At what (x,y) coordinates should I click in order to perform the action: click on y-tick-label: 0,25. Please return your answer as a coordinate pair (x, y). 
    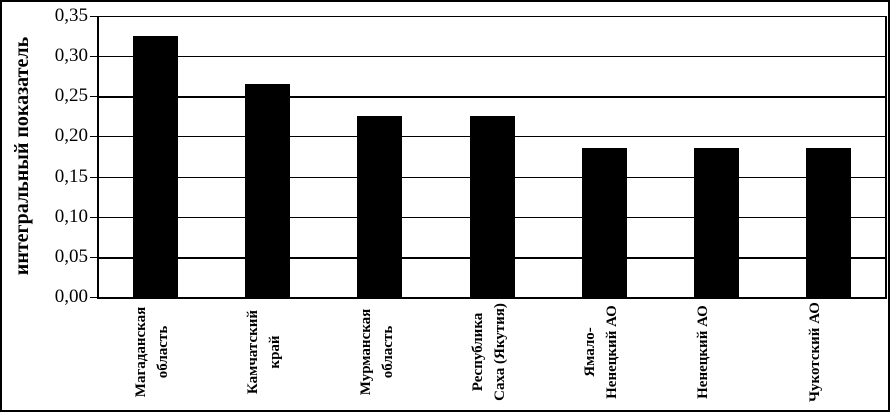
    Looking at the image, I should click on (71, 95).